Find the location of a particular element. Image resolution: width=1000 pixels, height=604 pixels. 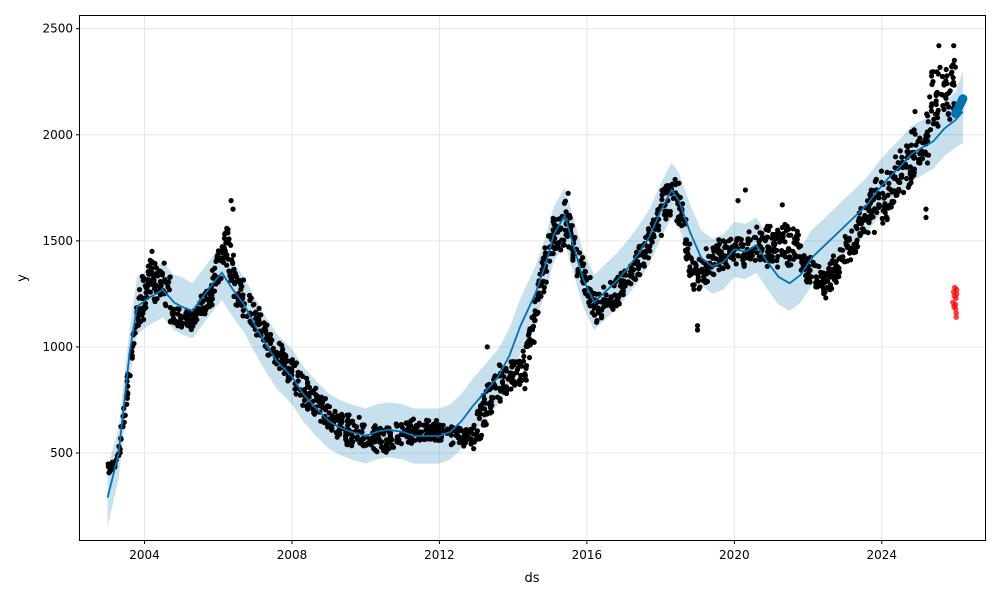

x-tick-label: 2024 is located at coordinates (882, 555).